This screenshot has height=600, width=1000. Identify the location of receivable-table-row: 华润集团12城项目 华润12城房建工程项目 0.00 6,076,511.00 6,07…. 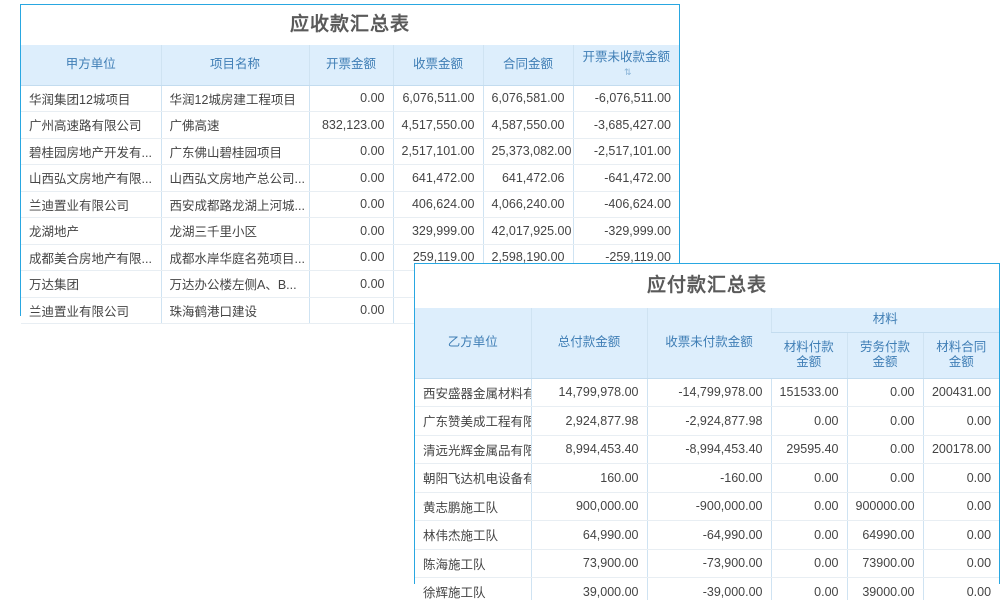
(350, 98).